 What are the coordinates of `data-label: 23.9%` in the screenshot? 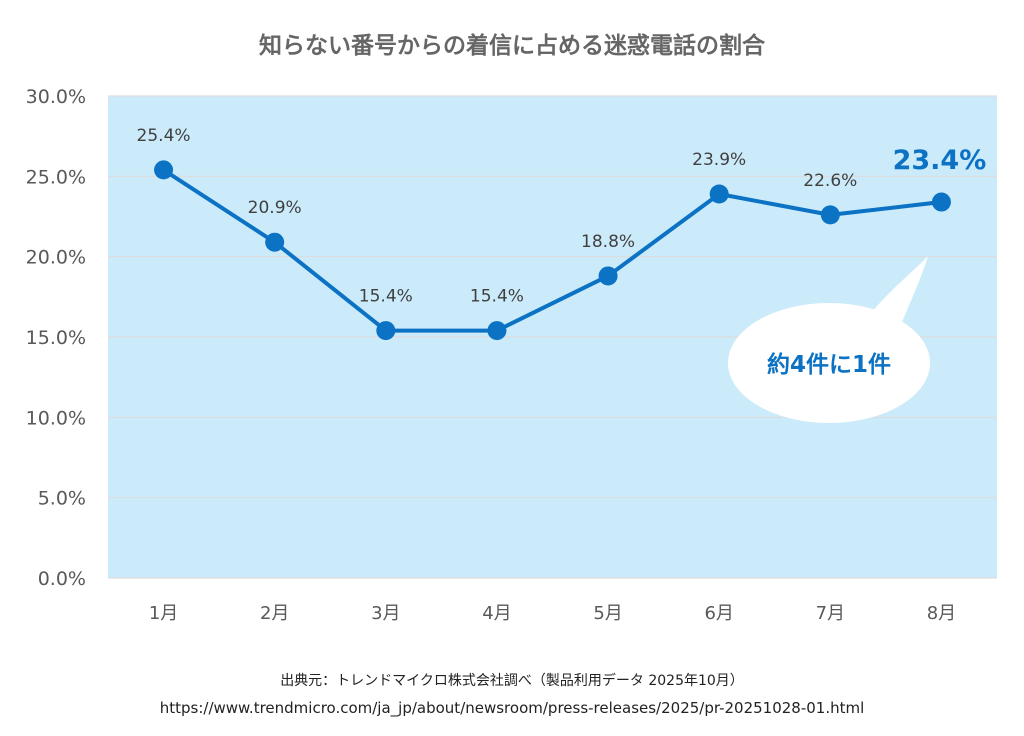 It's located at (719, 160).